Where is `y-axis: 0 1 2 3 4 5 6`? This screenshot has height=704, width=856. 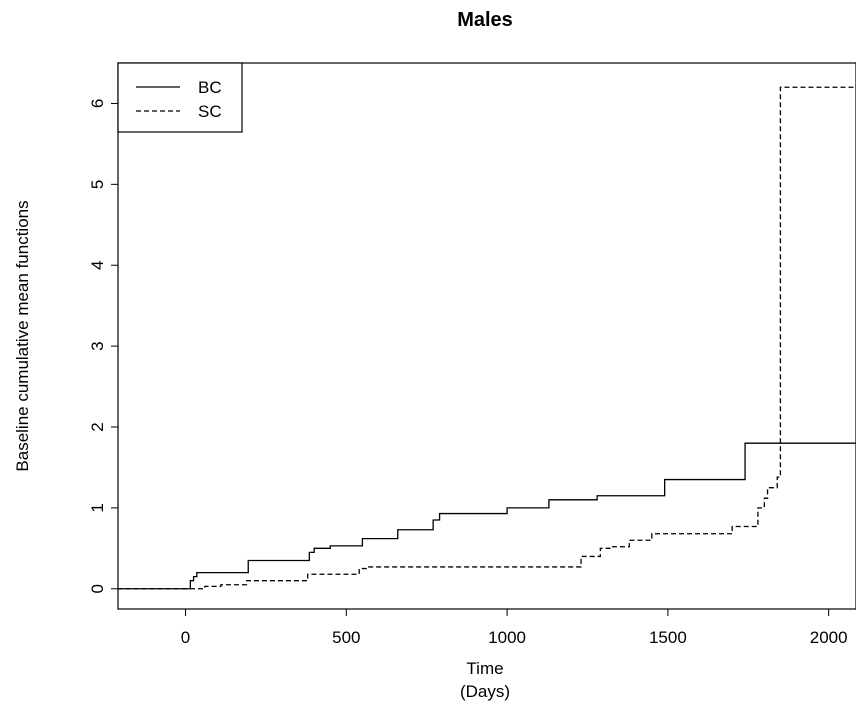
y-axis: 0 1 2 3 4 5 6 is located at coordinates (103, 346).